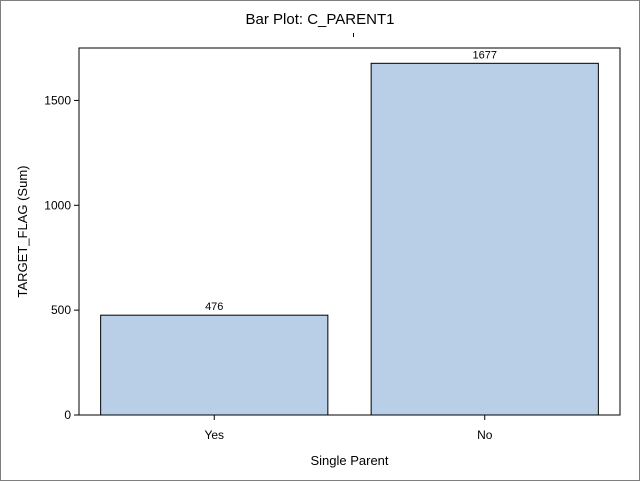 Image resolution: width=640 pixels, height=481 pixels. Describe the element at coordinates (57, 100) in the screenshot. I see `y-tick-label: 1500` at that location.